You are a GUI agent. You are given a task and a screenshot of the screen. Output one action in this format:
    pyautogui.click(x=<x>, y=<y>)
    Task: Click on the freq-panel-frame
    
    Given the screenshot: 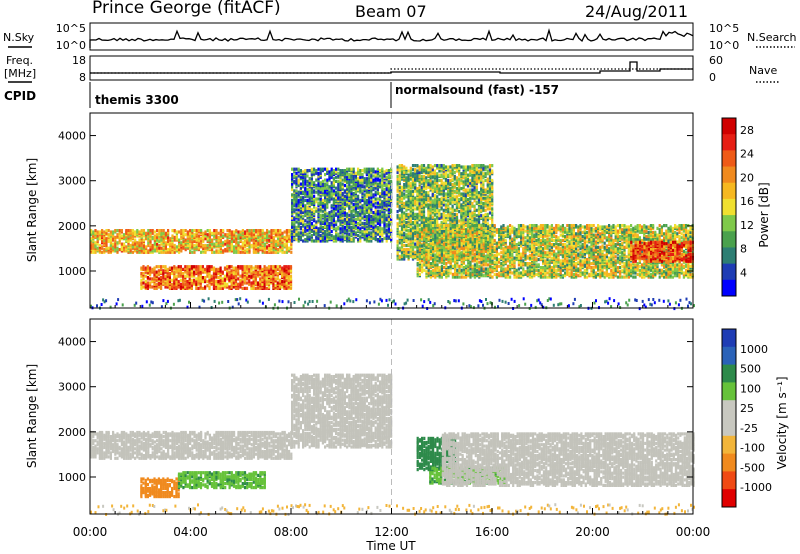 What is the action you would take?
    pyautogui.click(x=391, y=68)
    